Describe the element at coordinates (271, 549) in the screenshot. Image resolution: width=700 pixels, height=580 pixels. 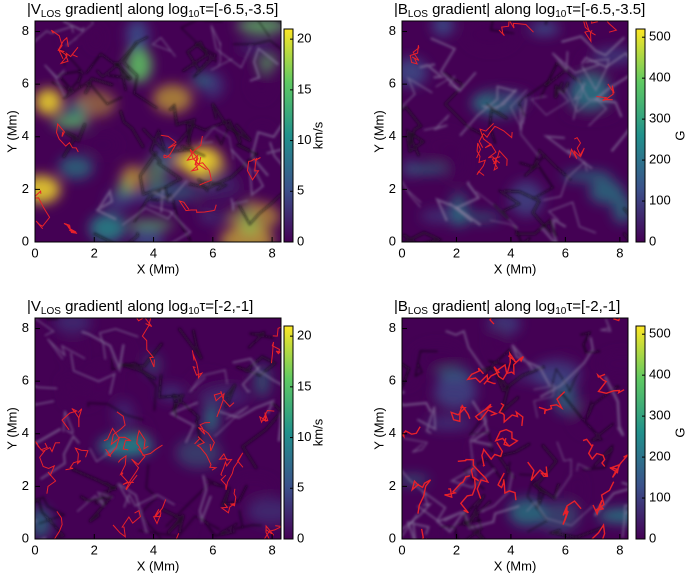
I see `x-tick-label: 8` at that location.